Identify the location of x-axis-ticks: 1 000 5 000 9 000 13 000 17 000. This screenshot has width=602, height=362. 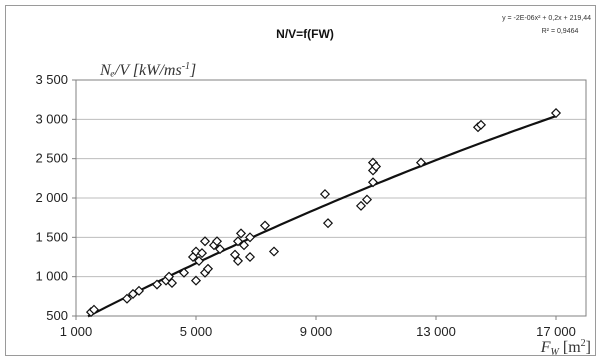
(318, 327).